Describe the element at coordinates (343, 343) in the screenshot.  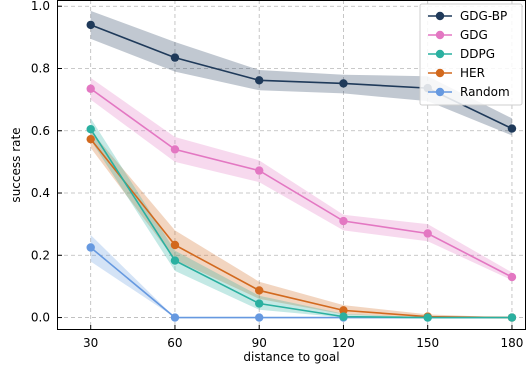
I see `x-tick-label: 120` at that location.